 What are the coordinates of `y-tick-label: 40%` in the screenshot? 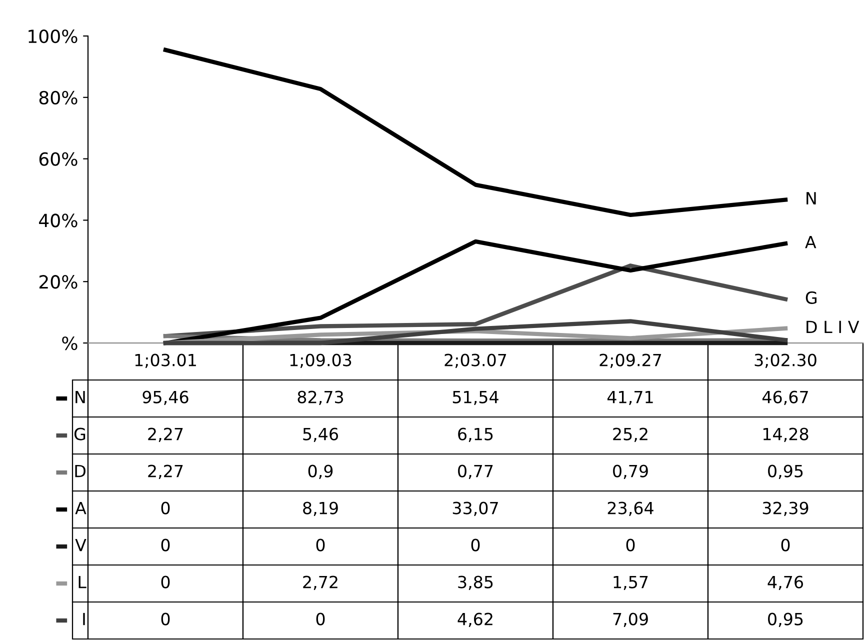 It's located at (58, 221).